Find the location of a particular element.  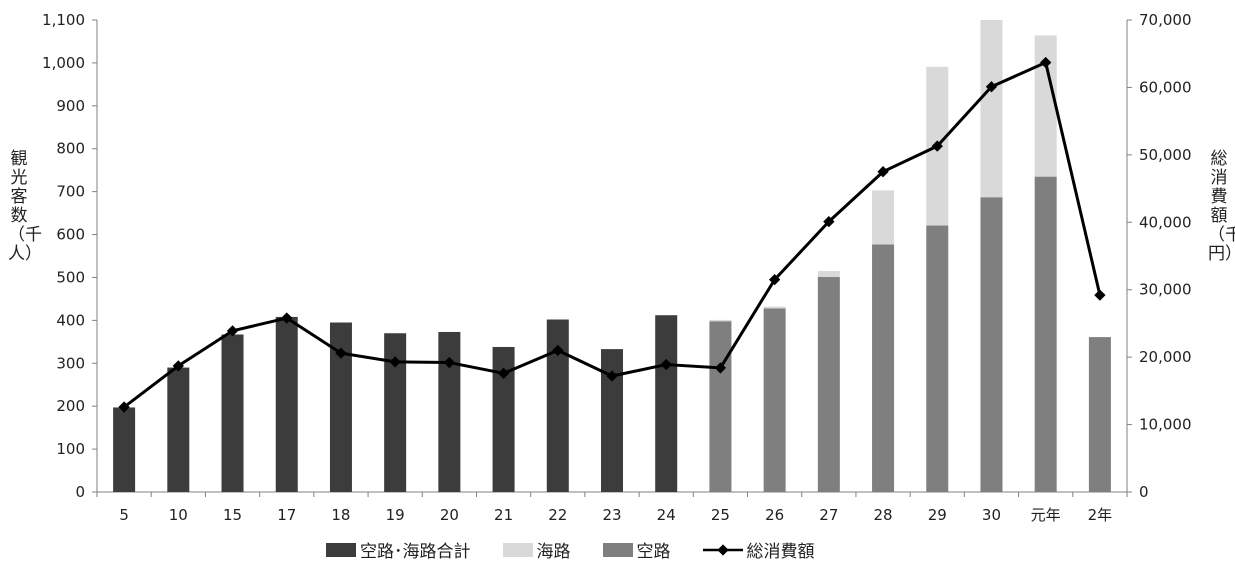

legend: 空路･海路合計 海路 空路 総消費額 is located at coordinates (570, 549).